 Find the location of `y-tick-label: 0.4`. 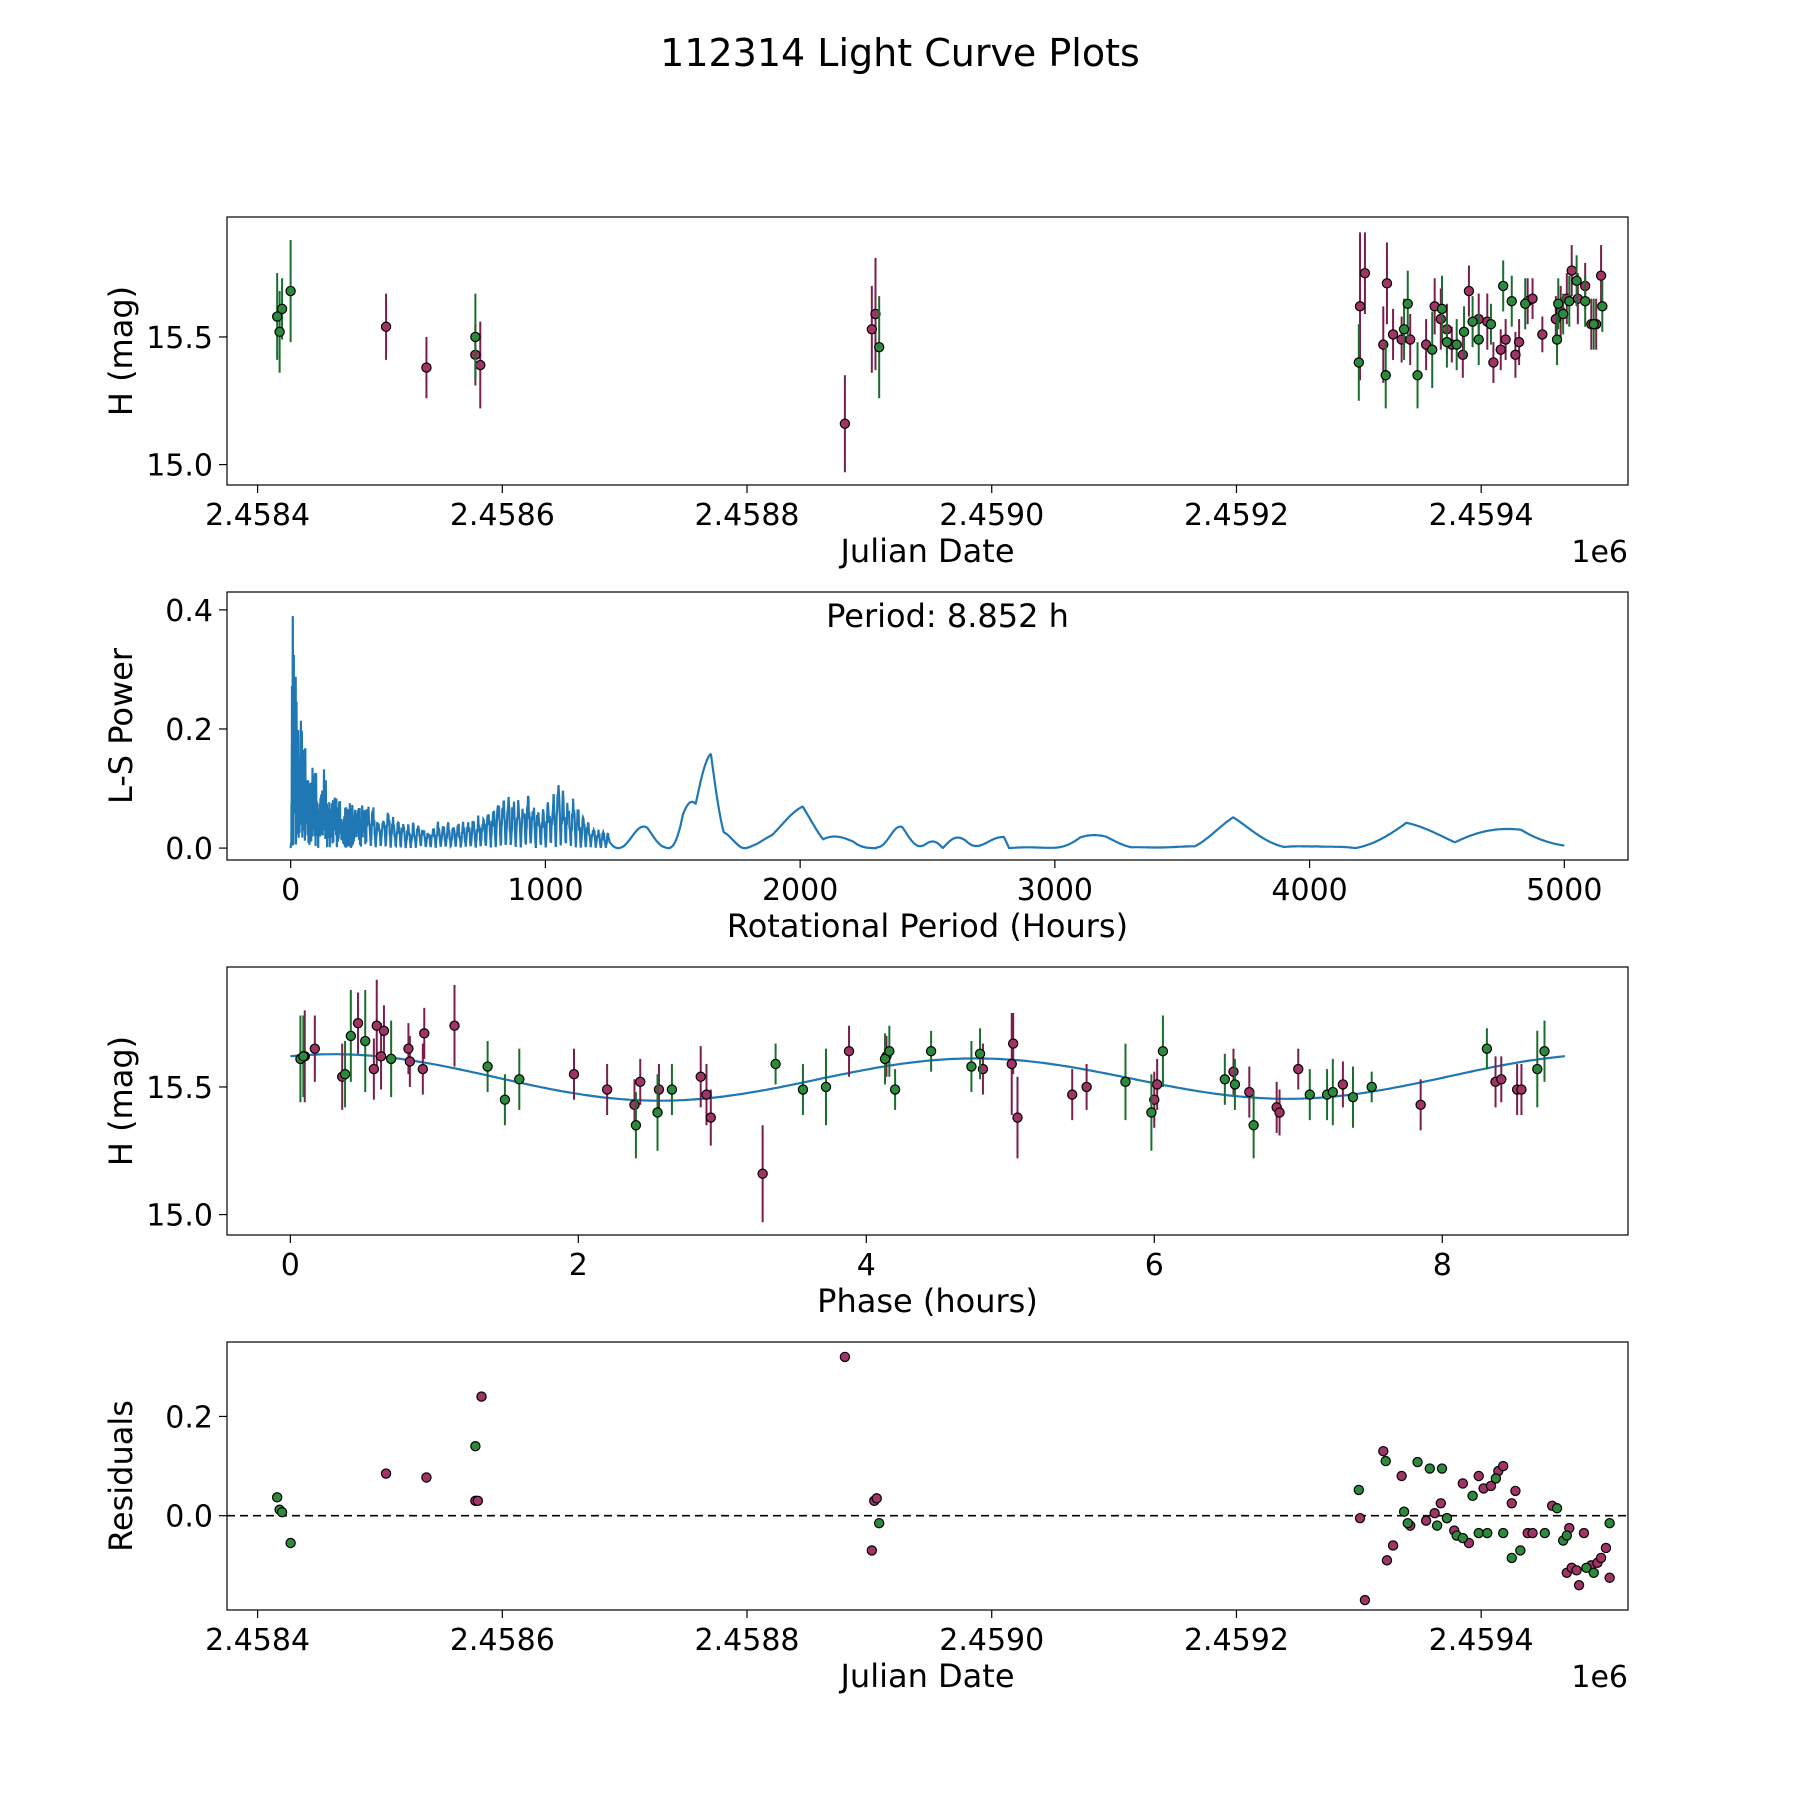

y-tick-label: 0.4 is located at coordinates (189, 611).